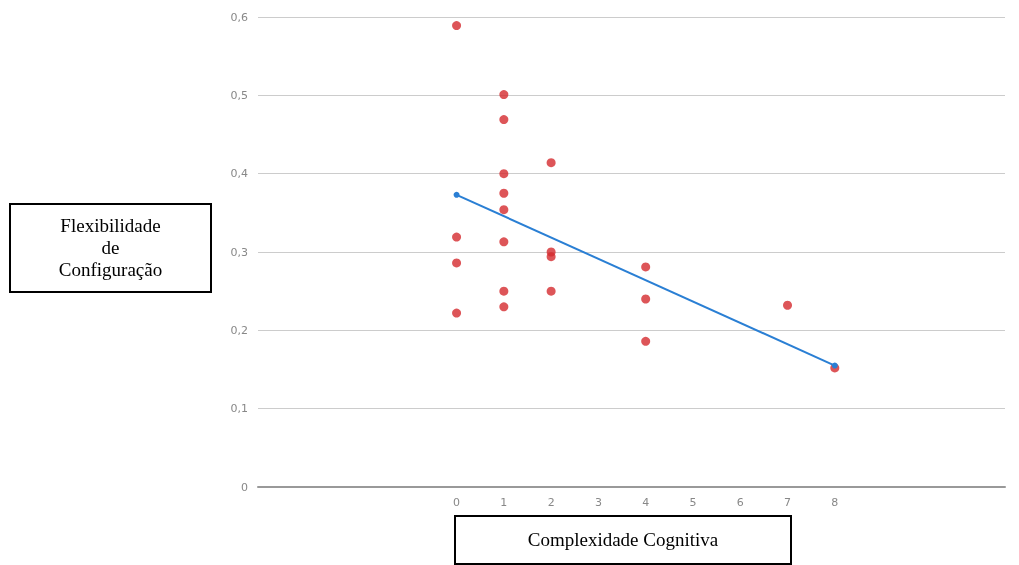 The height and width of the screenshot is (565, 1019). I want to click on y-tick-label: 0,2, so click(239, 330).